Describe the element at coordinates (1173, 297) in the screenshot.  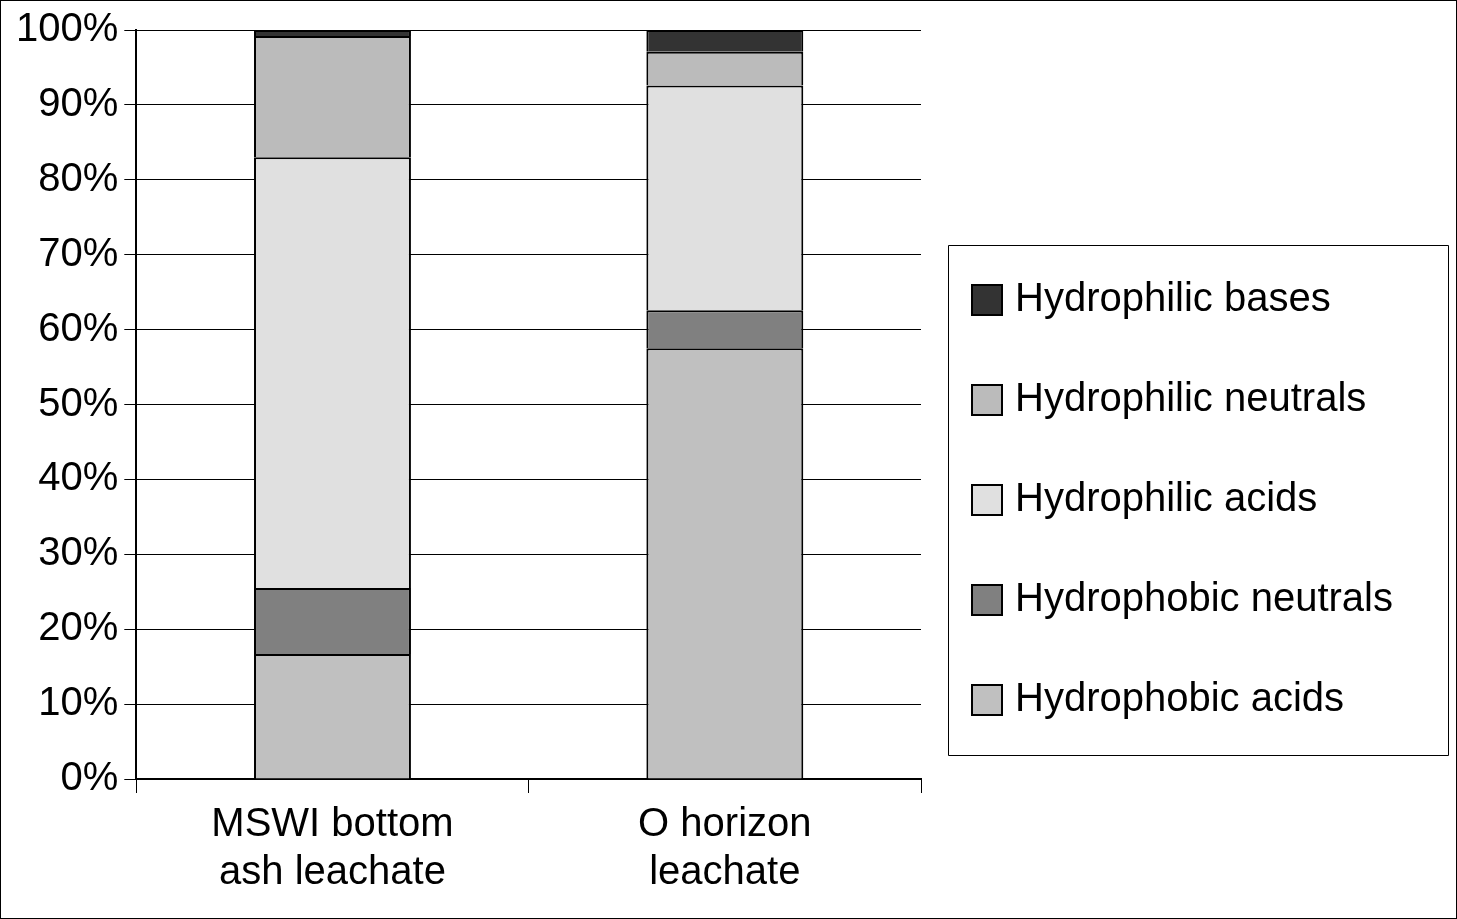
I see `legend-label: Hydrophilic bases` at that location.